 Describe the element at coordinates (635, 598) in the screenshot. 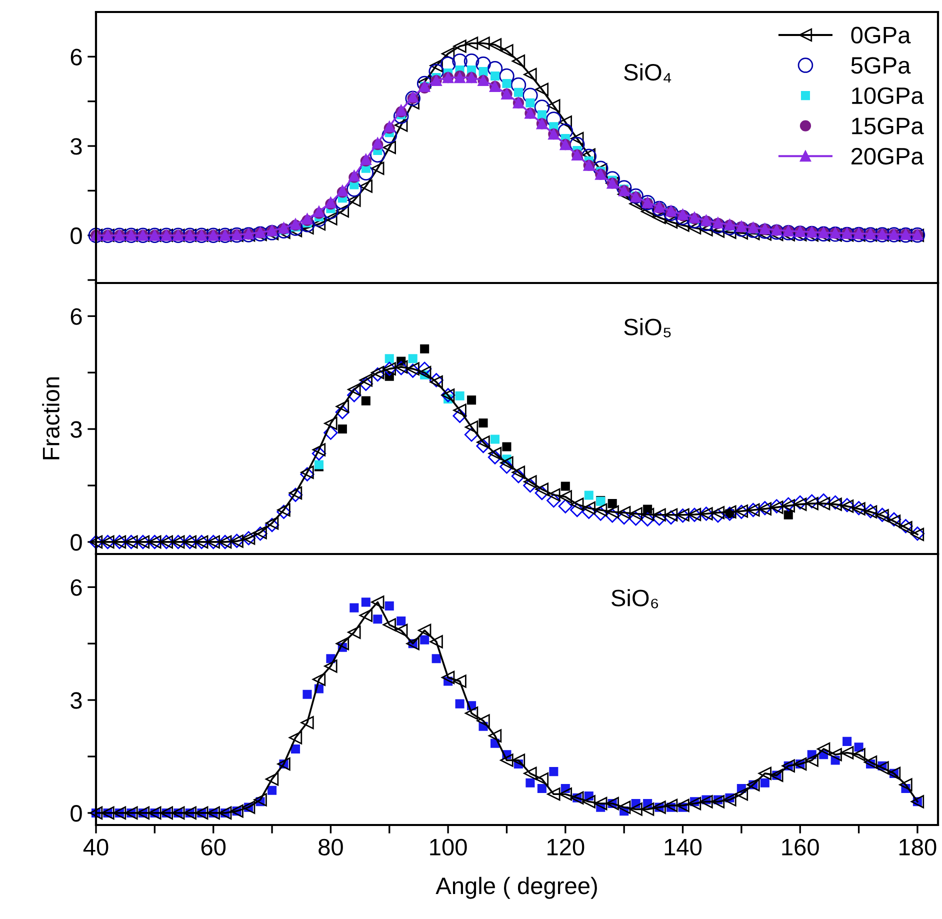

I see `annotation: SiO₆` at that location.